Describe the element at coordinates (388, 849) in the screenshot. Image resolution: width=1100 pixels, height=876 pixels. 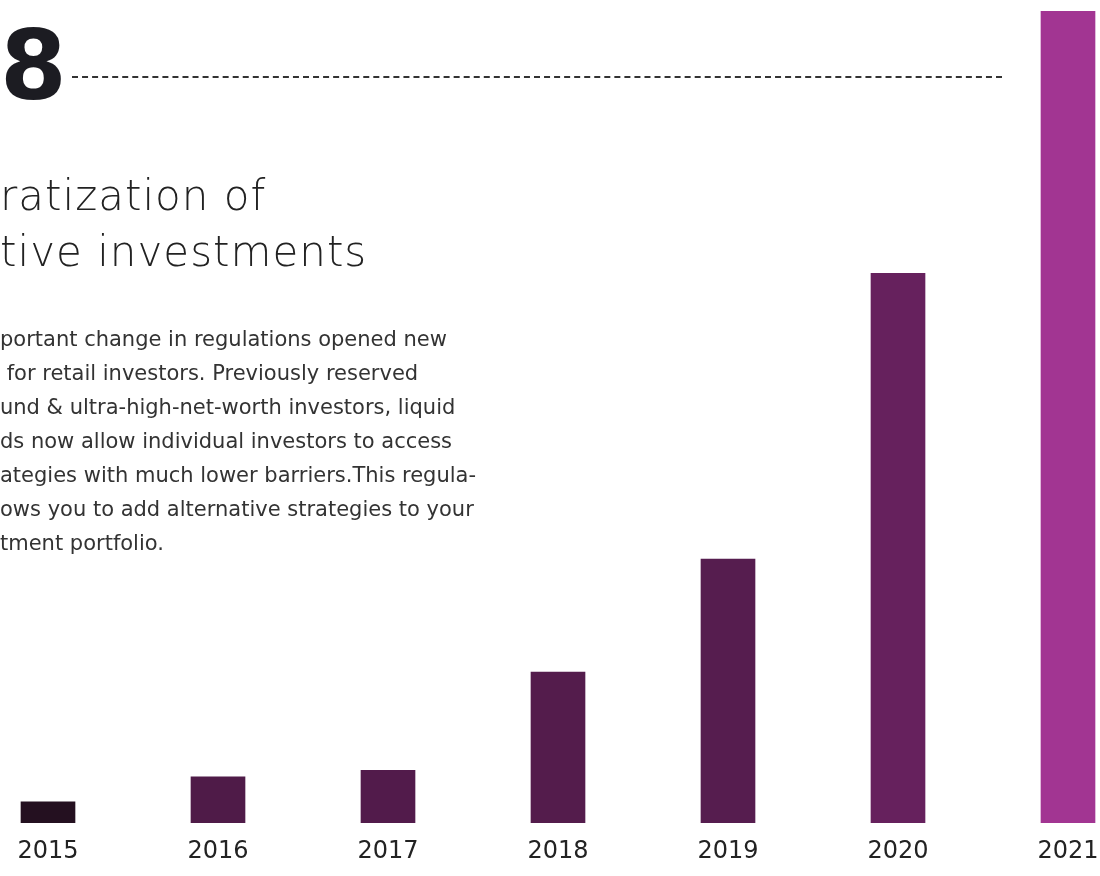
I see `x-tick-label: 2017` at that location.